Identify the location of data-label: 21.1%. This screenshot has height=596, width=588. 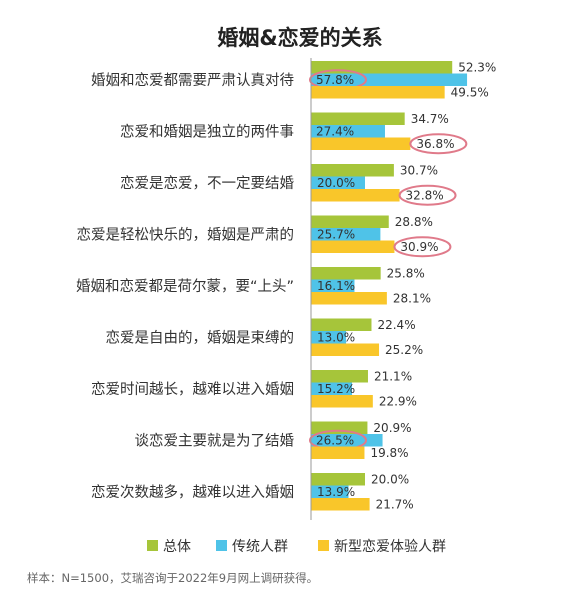
(393, 377).